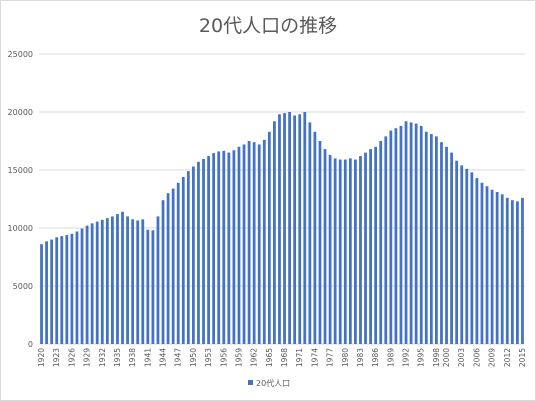  What do you see at coordinates (436, 357) in the screenshot?
I see `x-tick-label: 1998` at bounding box center [436, 357].